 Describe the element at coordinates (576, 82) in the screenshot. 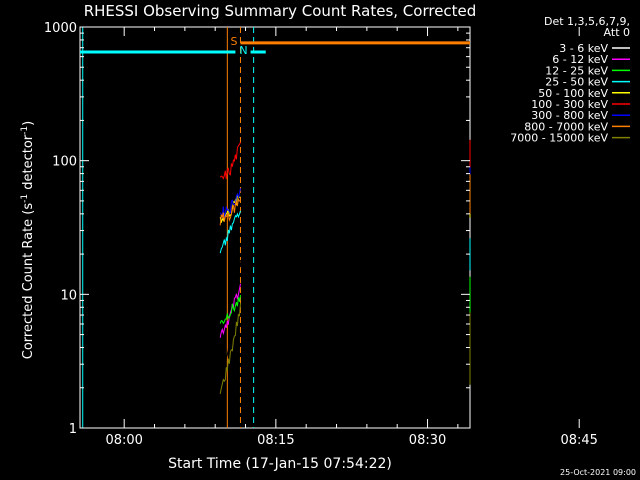

I see `legend-entry: 25 - 50 keV` at that location.